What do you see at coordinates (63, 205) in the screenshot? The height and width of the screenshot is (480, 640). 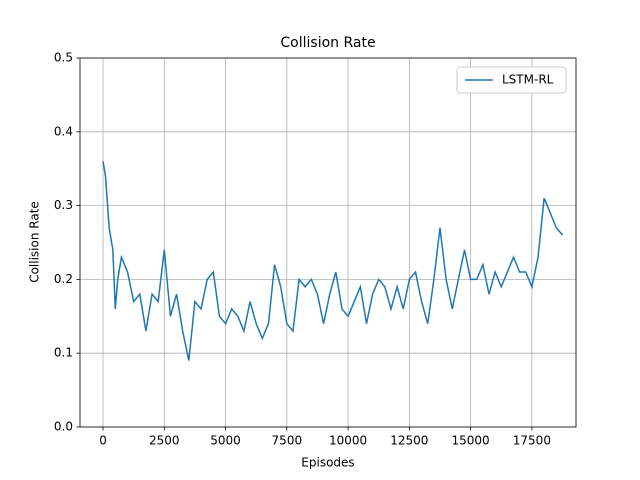 I see `y-tick-label: 0.3` at bounding box center [63, 205].